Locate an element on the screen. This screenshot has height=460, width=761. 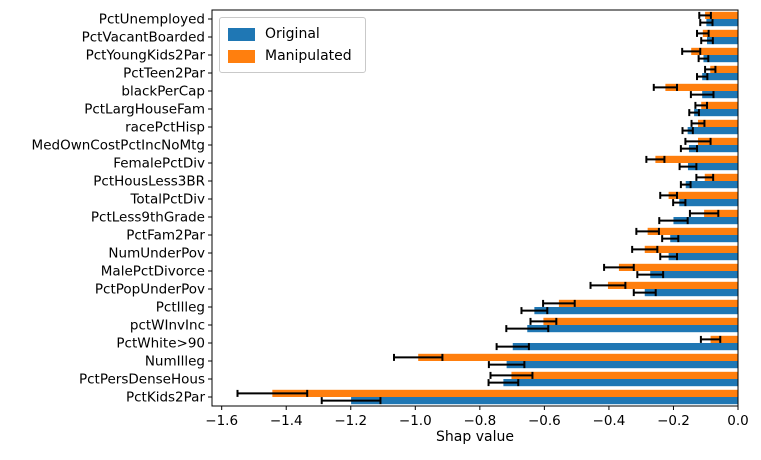
x-tick-label: −0.4 is located at coordinates (609, 421).